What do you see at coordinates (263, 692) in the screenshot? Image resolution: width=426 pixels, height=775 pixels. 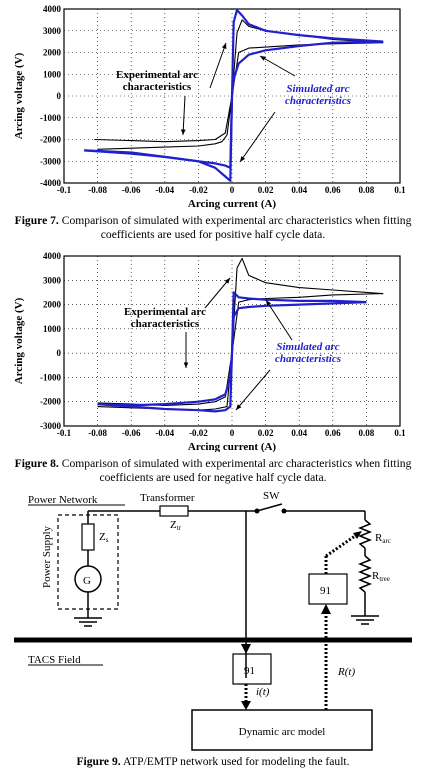 I see `i-t-label: i(t)` at bounding box center [263, 692].